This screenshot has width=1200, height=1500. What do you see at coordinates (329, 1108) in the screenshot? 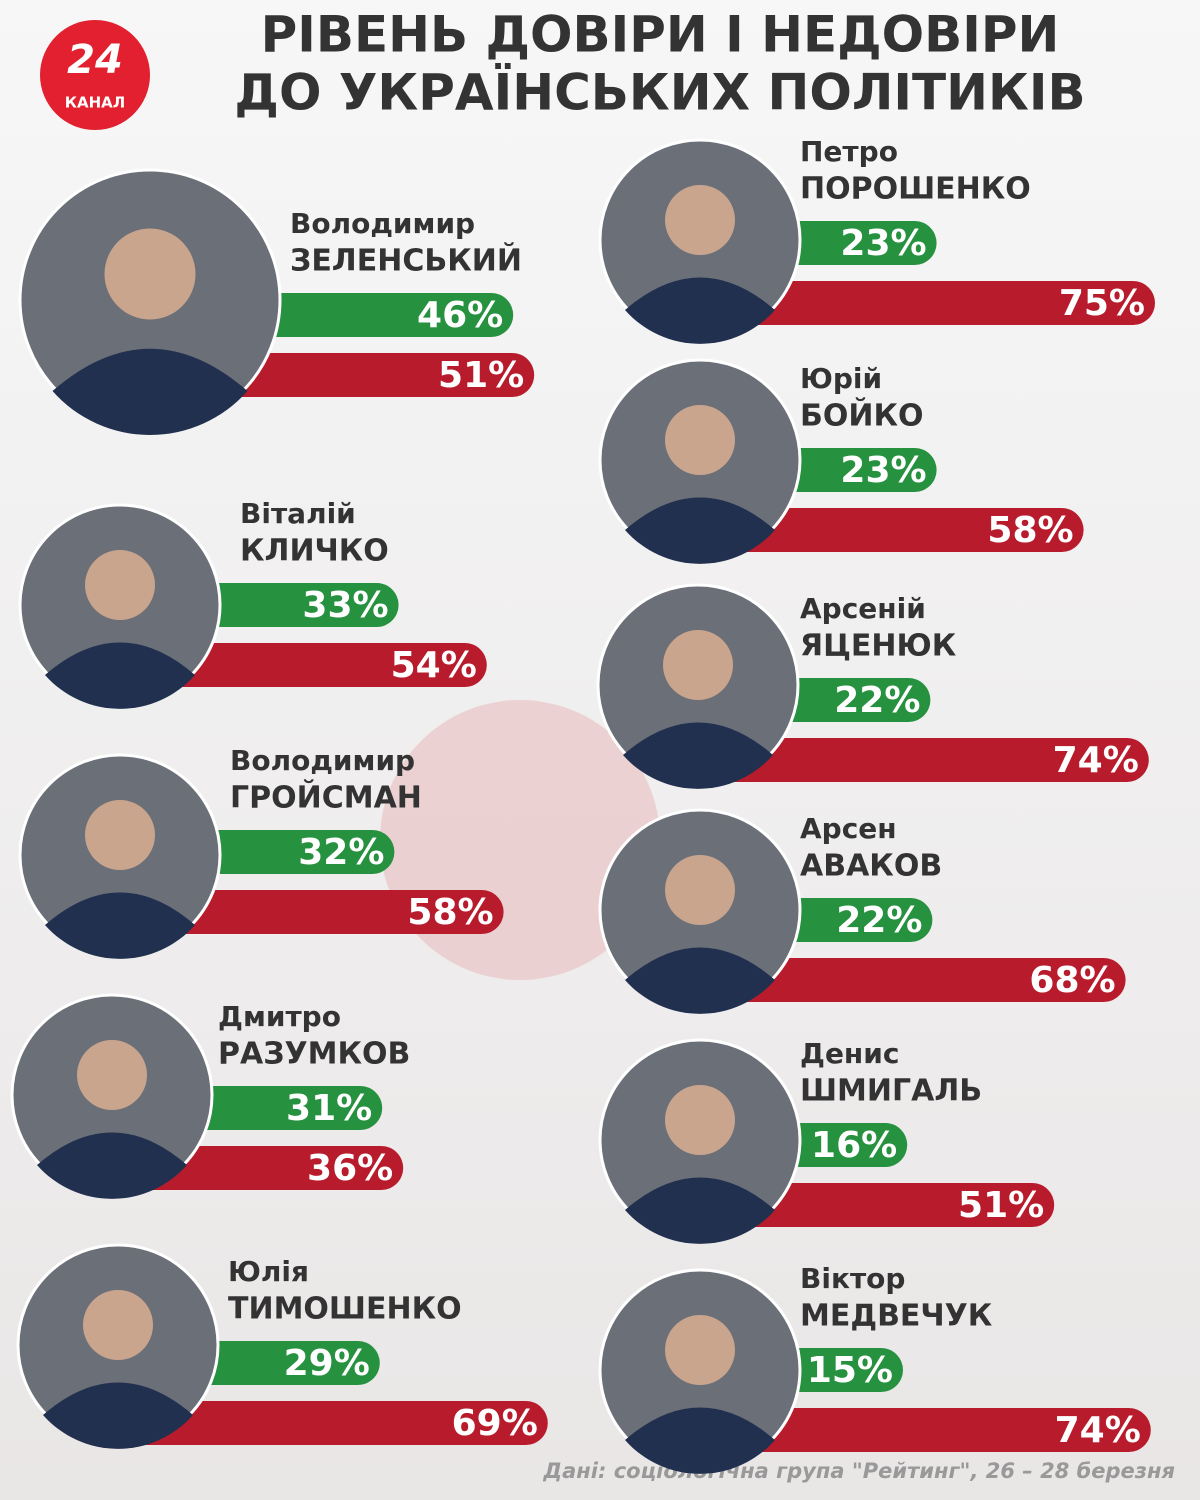
I see `value-label: 31%` at bounding box center [329, 1108].